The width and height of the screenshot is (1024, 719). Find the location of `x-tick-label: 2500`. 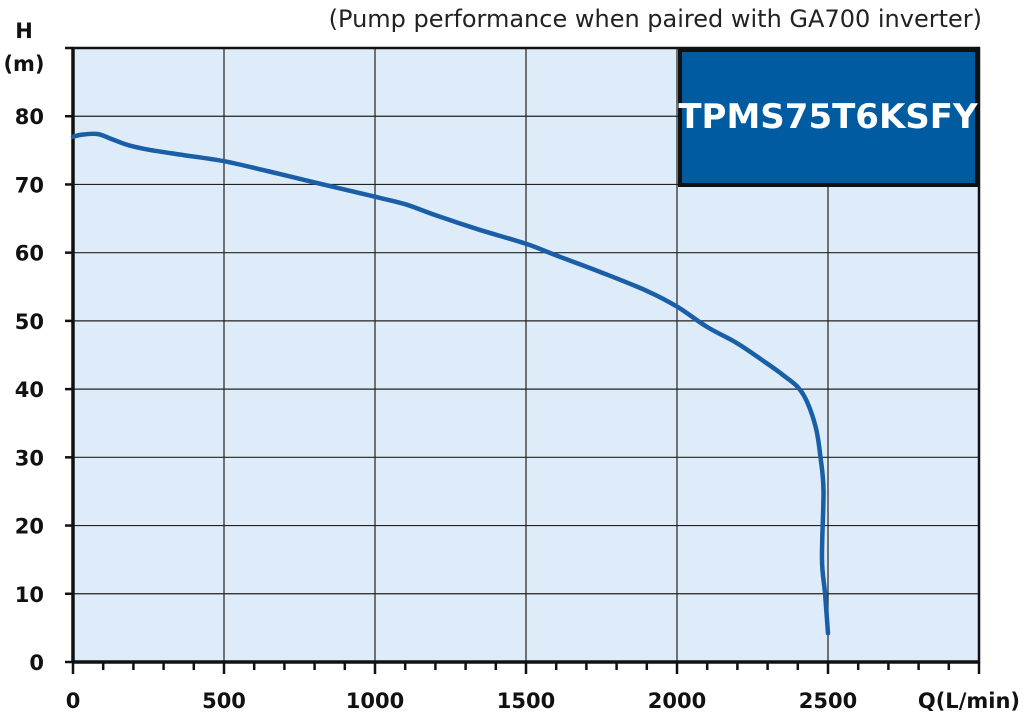

x-tick-label: 2500 is located at coordinates (828, 701).